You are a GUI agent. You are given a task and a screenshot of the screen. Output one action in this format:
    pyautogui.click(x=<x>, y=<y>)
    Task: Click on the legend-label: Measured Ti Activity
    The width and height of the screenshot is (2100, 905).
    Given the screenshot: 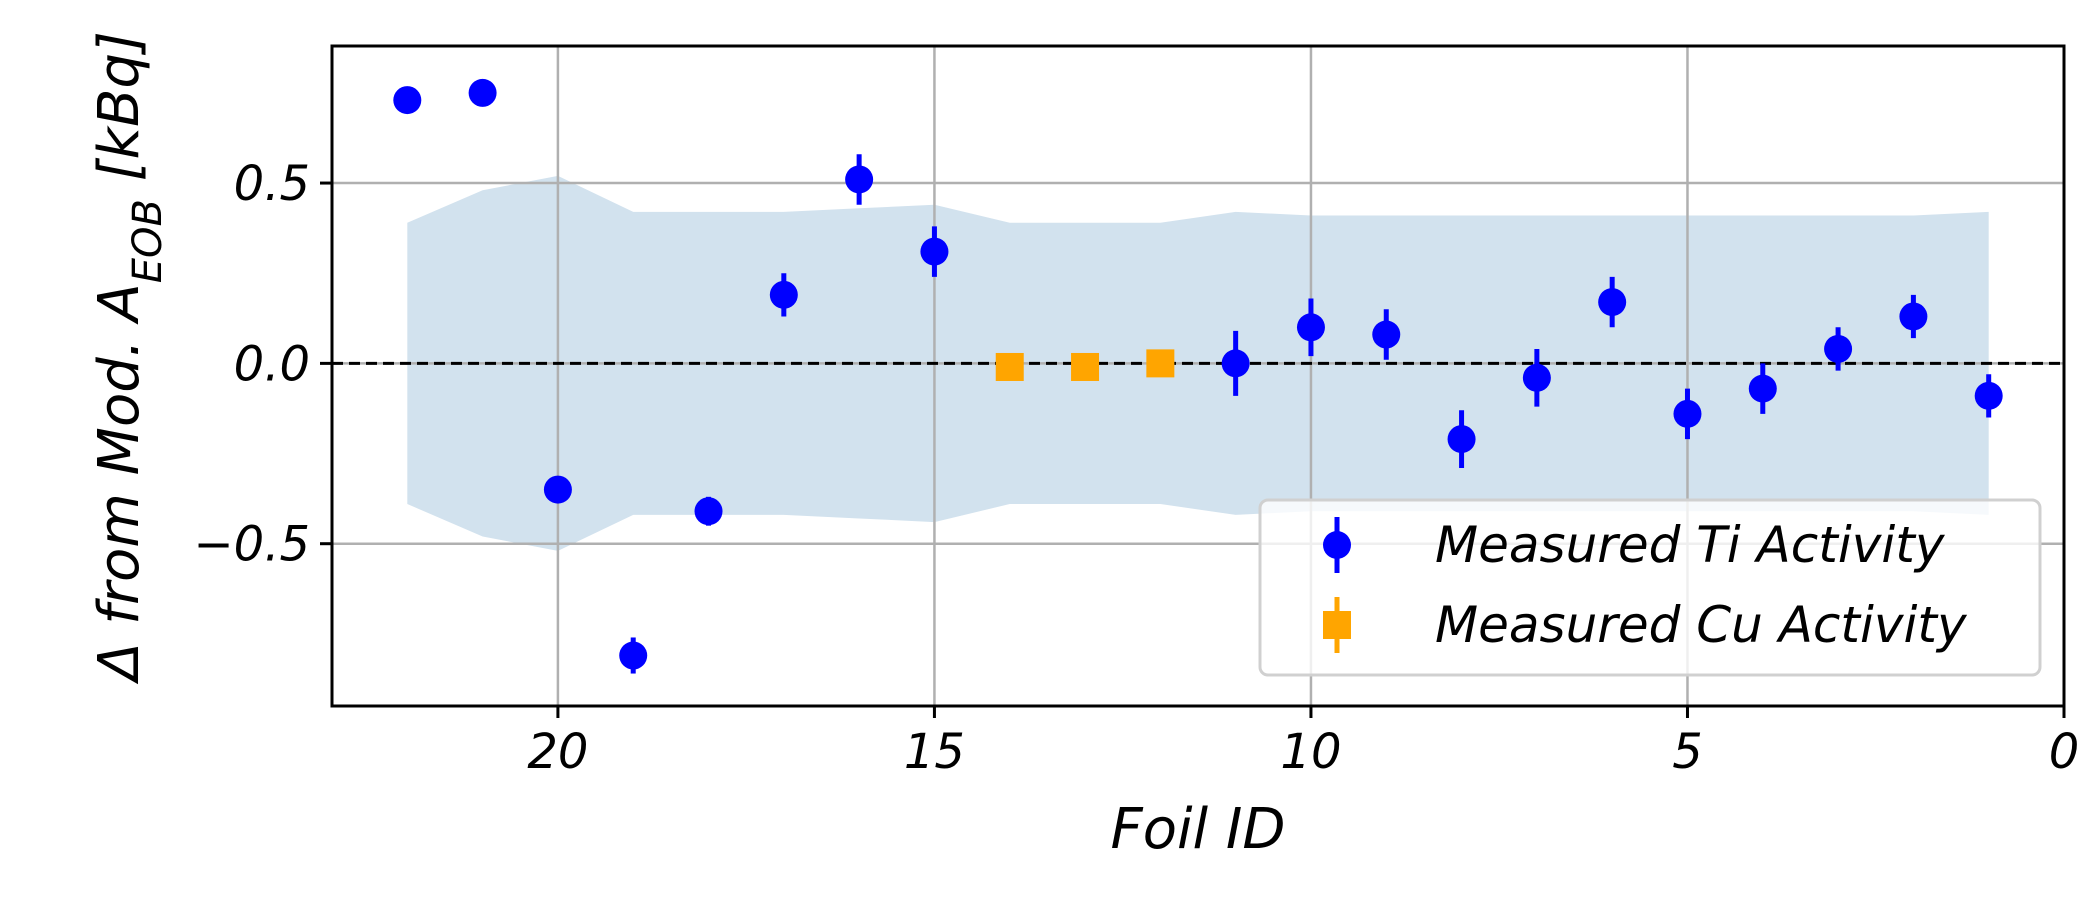 What is the action you would take?
    pyautogui.click(x=1690, y=545)
    